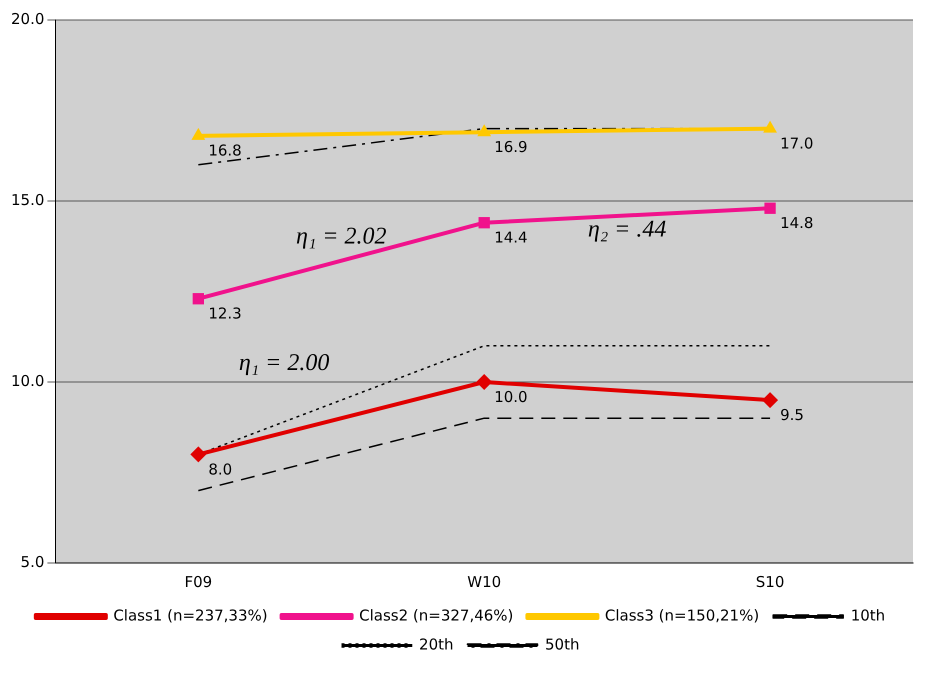 The width and height of the screenshot is (933, 677). Describe the element at coordinates (868, 615) in the screenshot. I see `legend-label: 10th` at that location.